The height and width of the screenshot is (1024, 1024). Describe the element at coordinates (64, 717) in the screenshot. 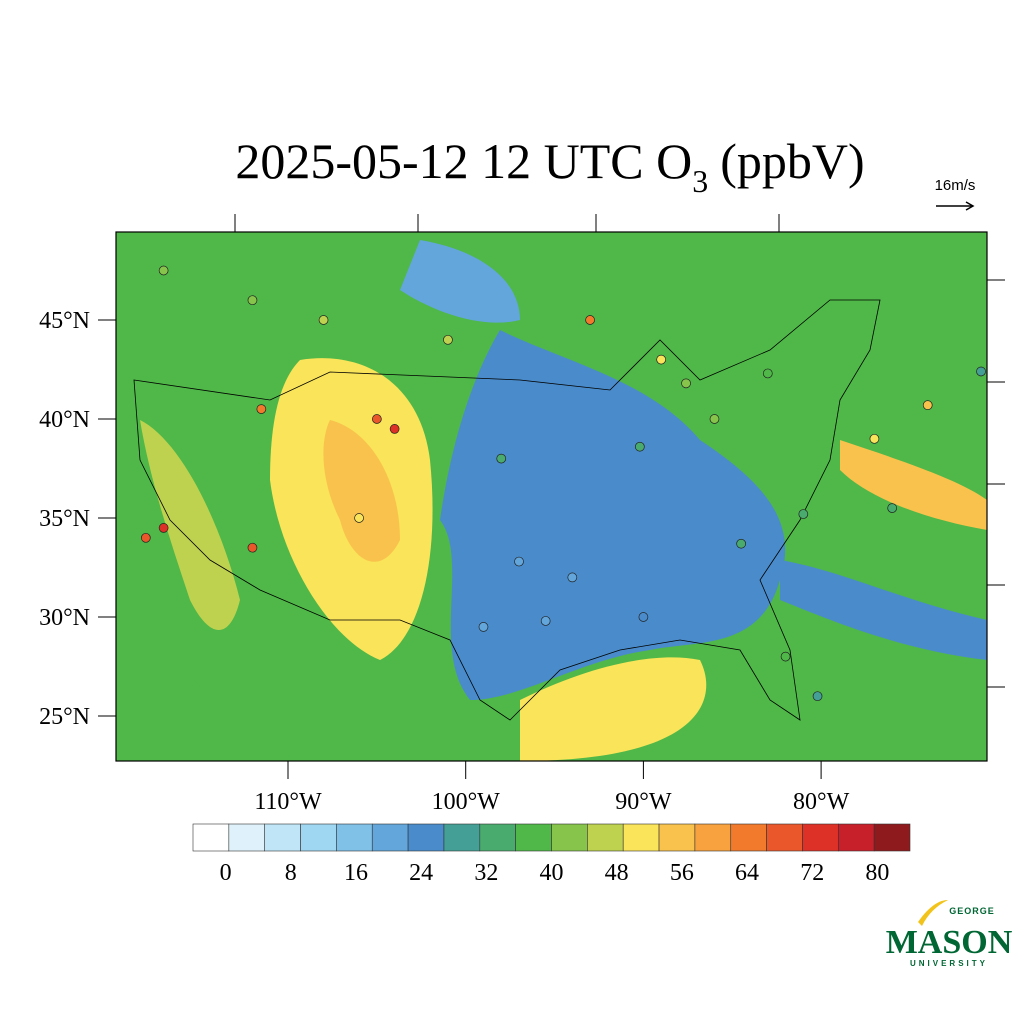

I see `lat-tick-label: 25°N` at that location.